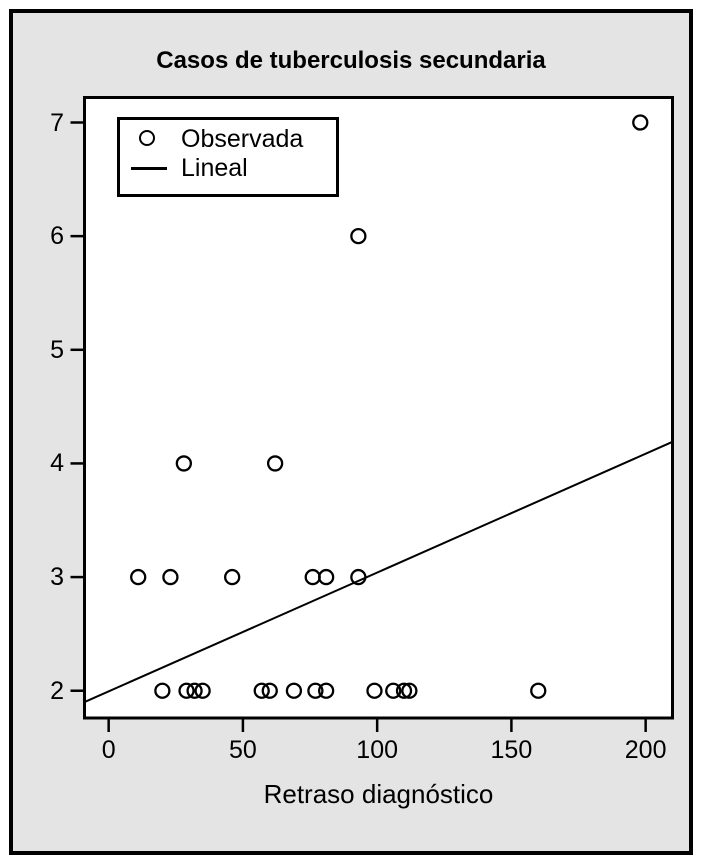  Describe the element at coordinates (214, 168) in the screenshot. I see `legend-label-lineal: Lineal` at that location.